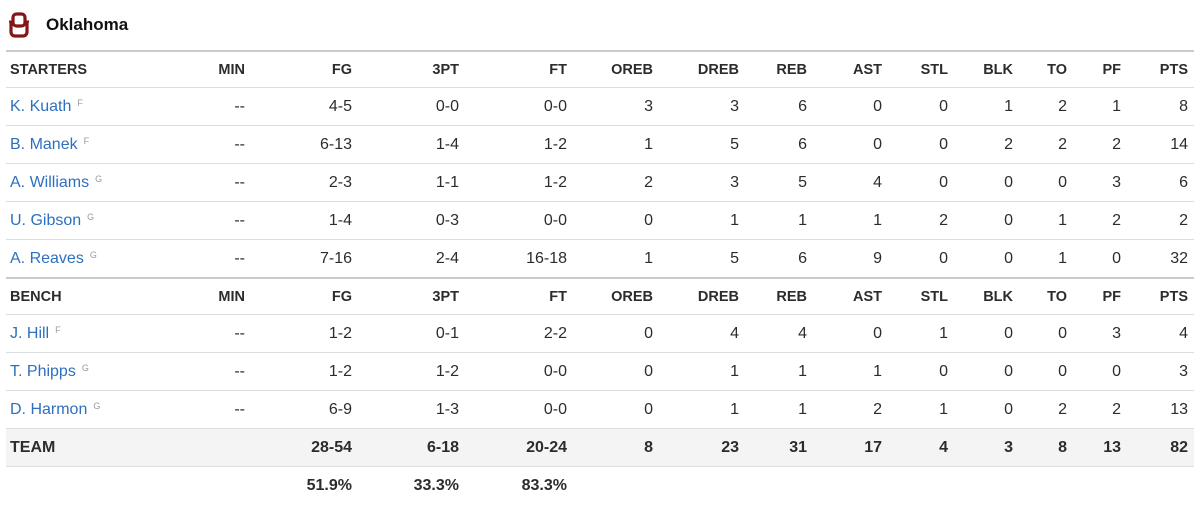 The width and height of the screenshot is (1200, 515). I want to click on stat-ast: 2, so click(850, 409).